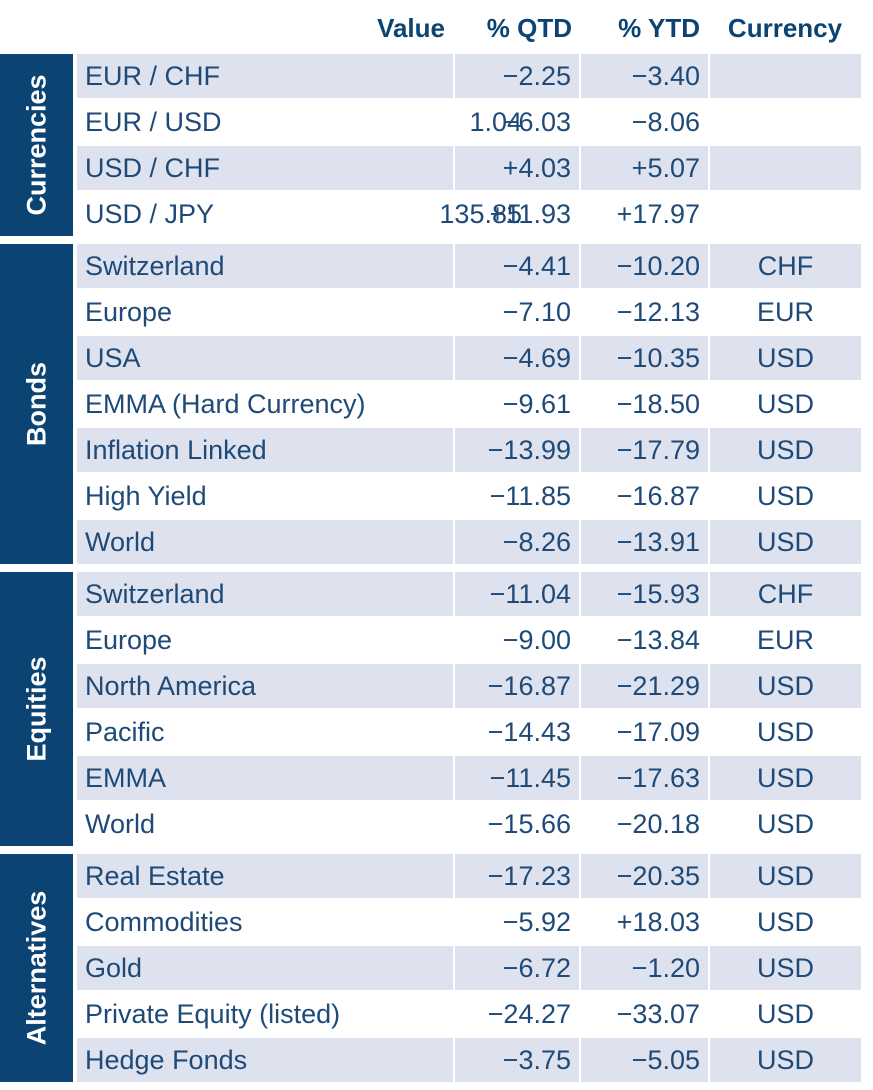 The image size is (873, 1090). Describe the element at coordinates (644, 450) in the screenshot. I see `row-ytd-cell: −17.79` at that location.